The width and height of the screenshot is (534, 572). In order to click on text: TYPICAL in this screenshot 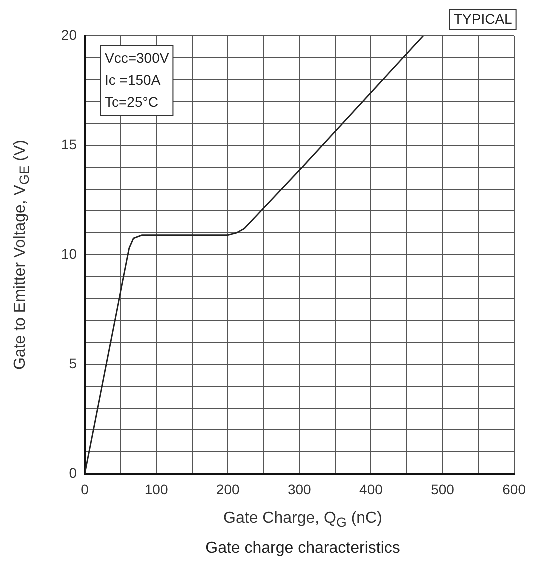, I will do `click(483, 18)`.